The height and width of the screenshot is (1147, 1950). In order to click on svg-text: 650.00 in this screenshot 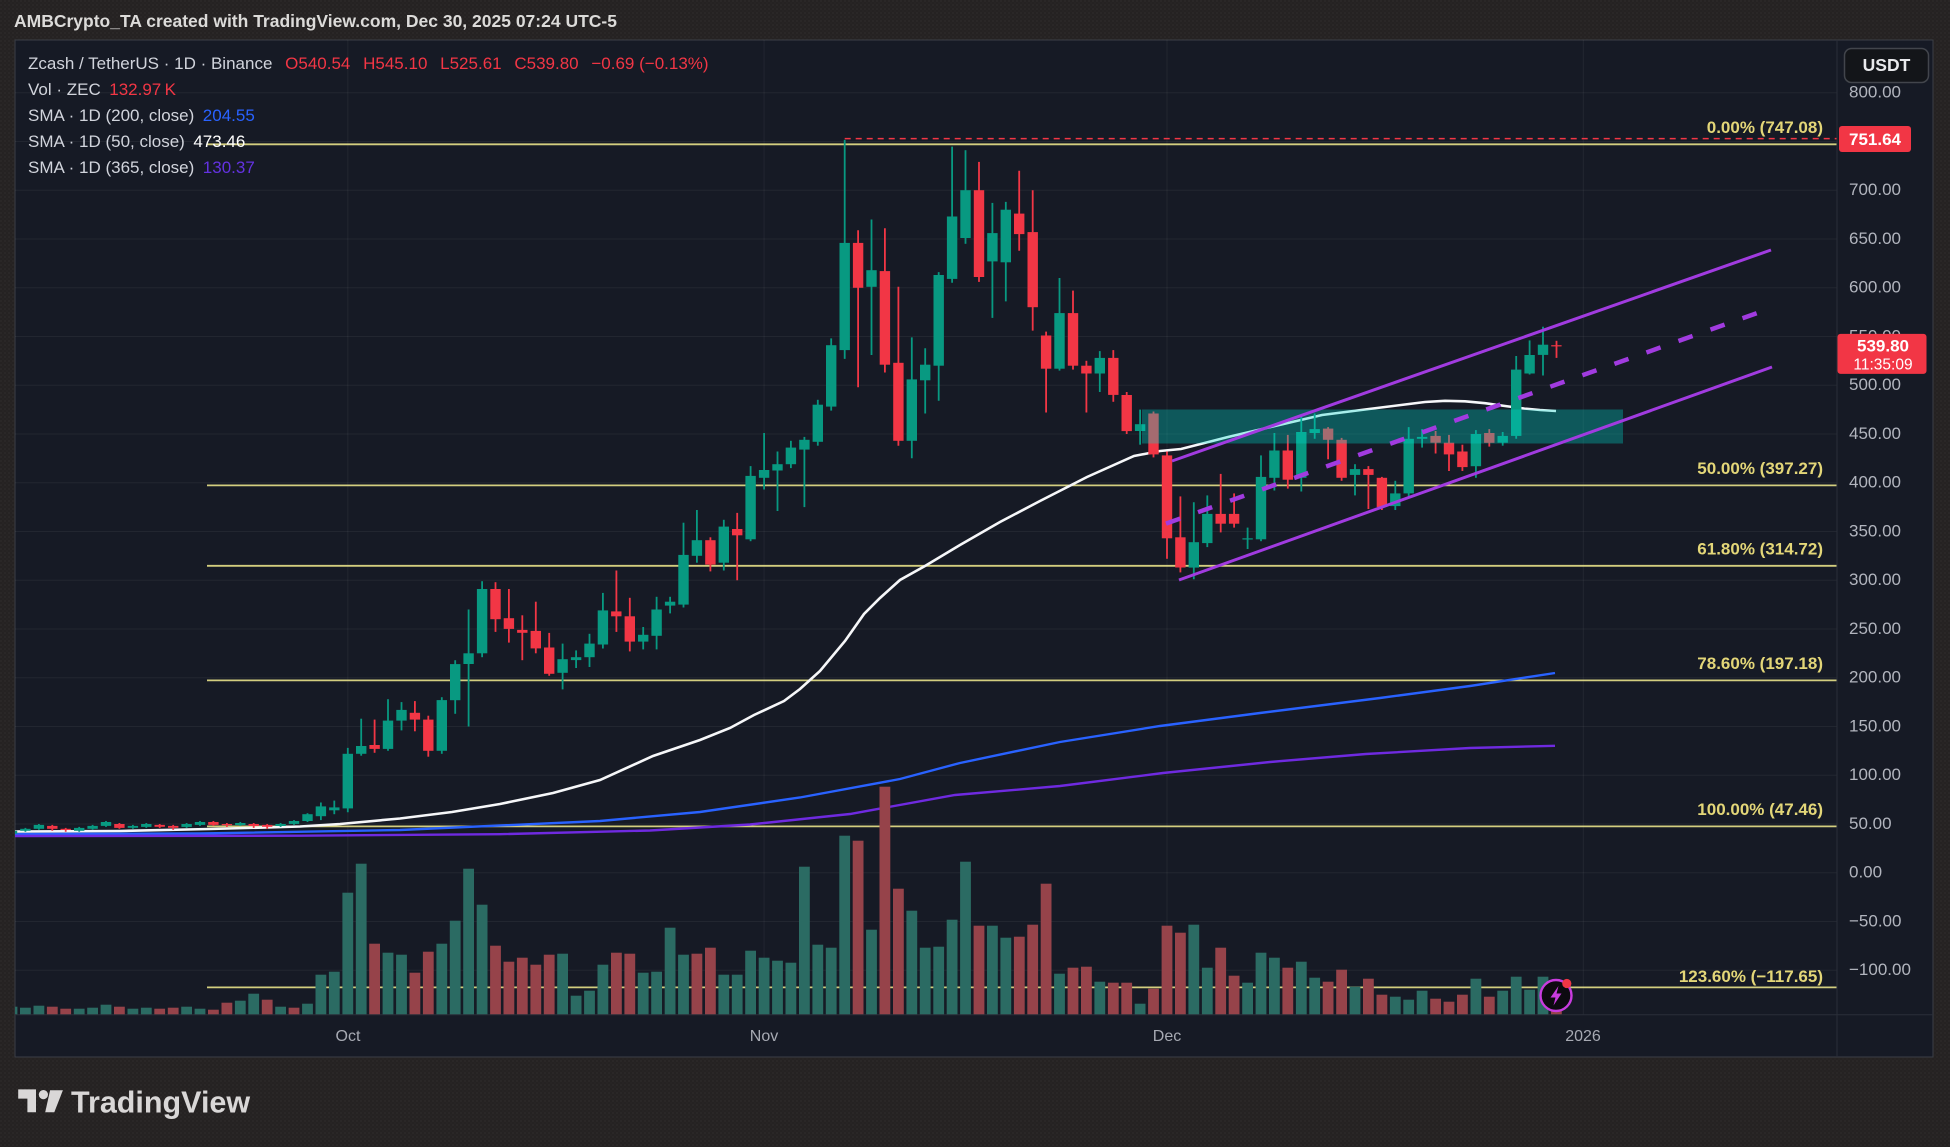, I will do `click(1875, 238)`.